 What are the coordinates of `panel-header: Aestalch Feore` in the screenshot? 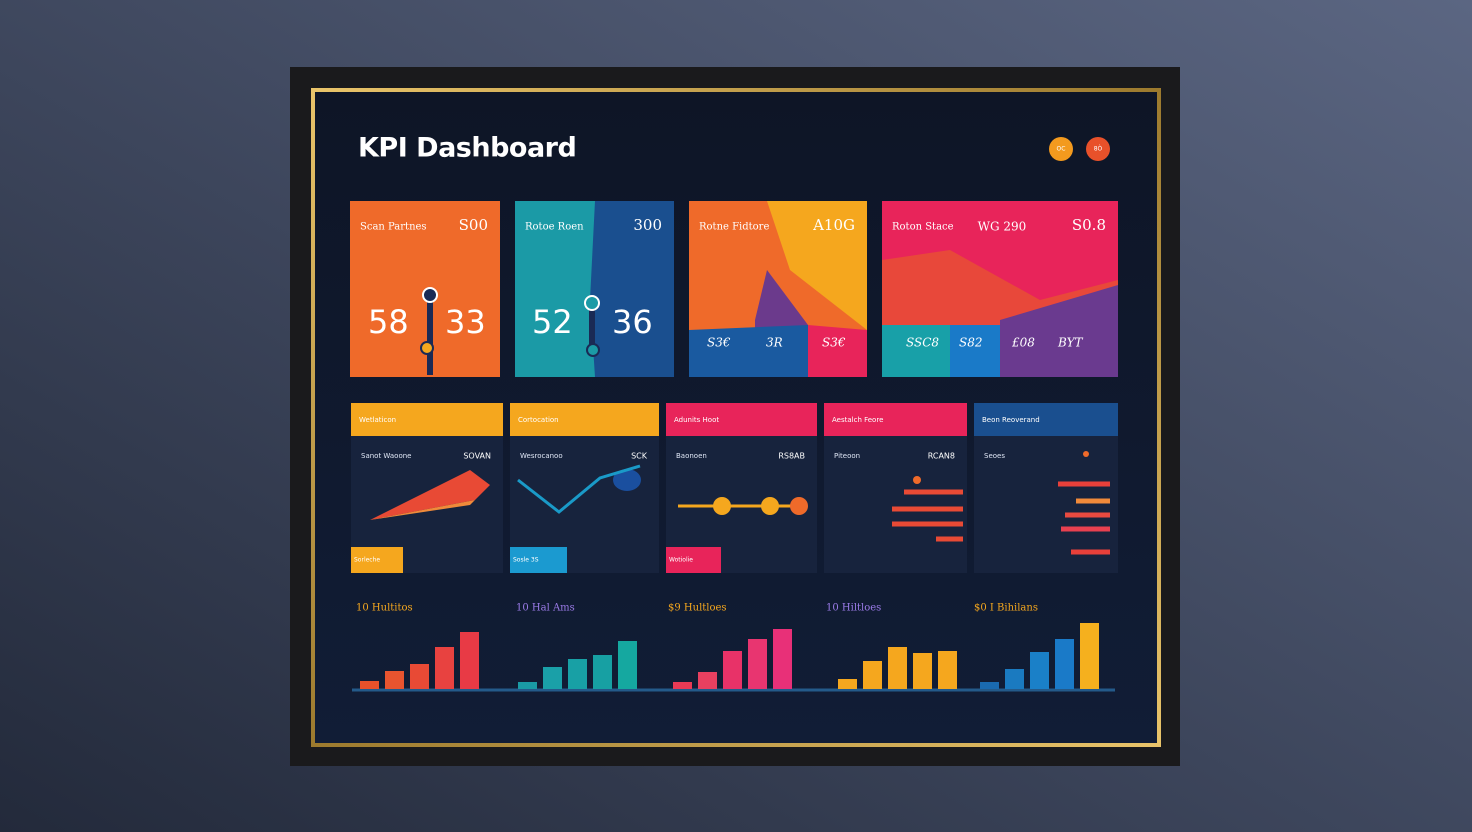 It's located at (857, 420).